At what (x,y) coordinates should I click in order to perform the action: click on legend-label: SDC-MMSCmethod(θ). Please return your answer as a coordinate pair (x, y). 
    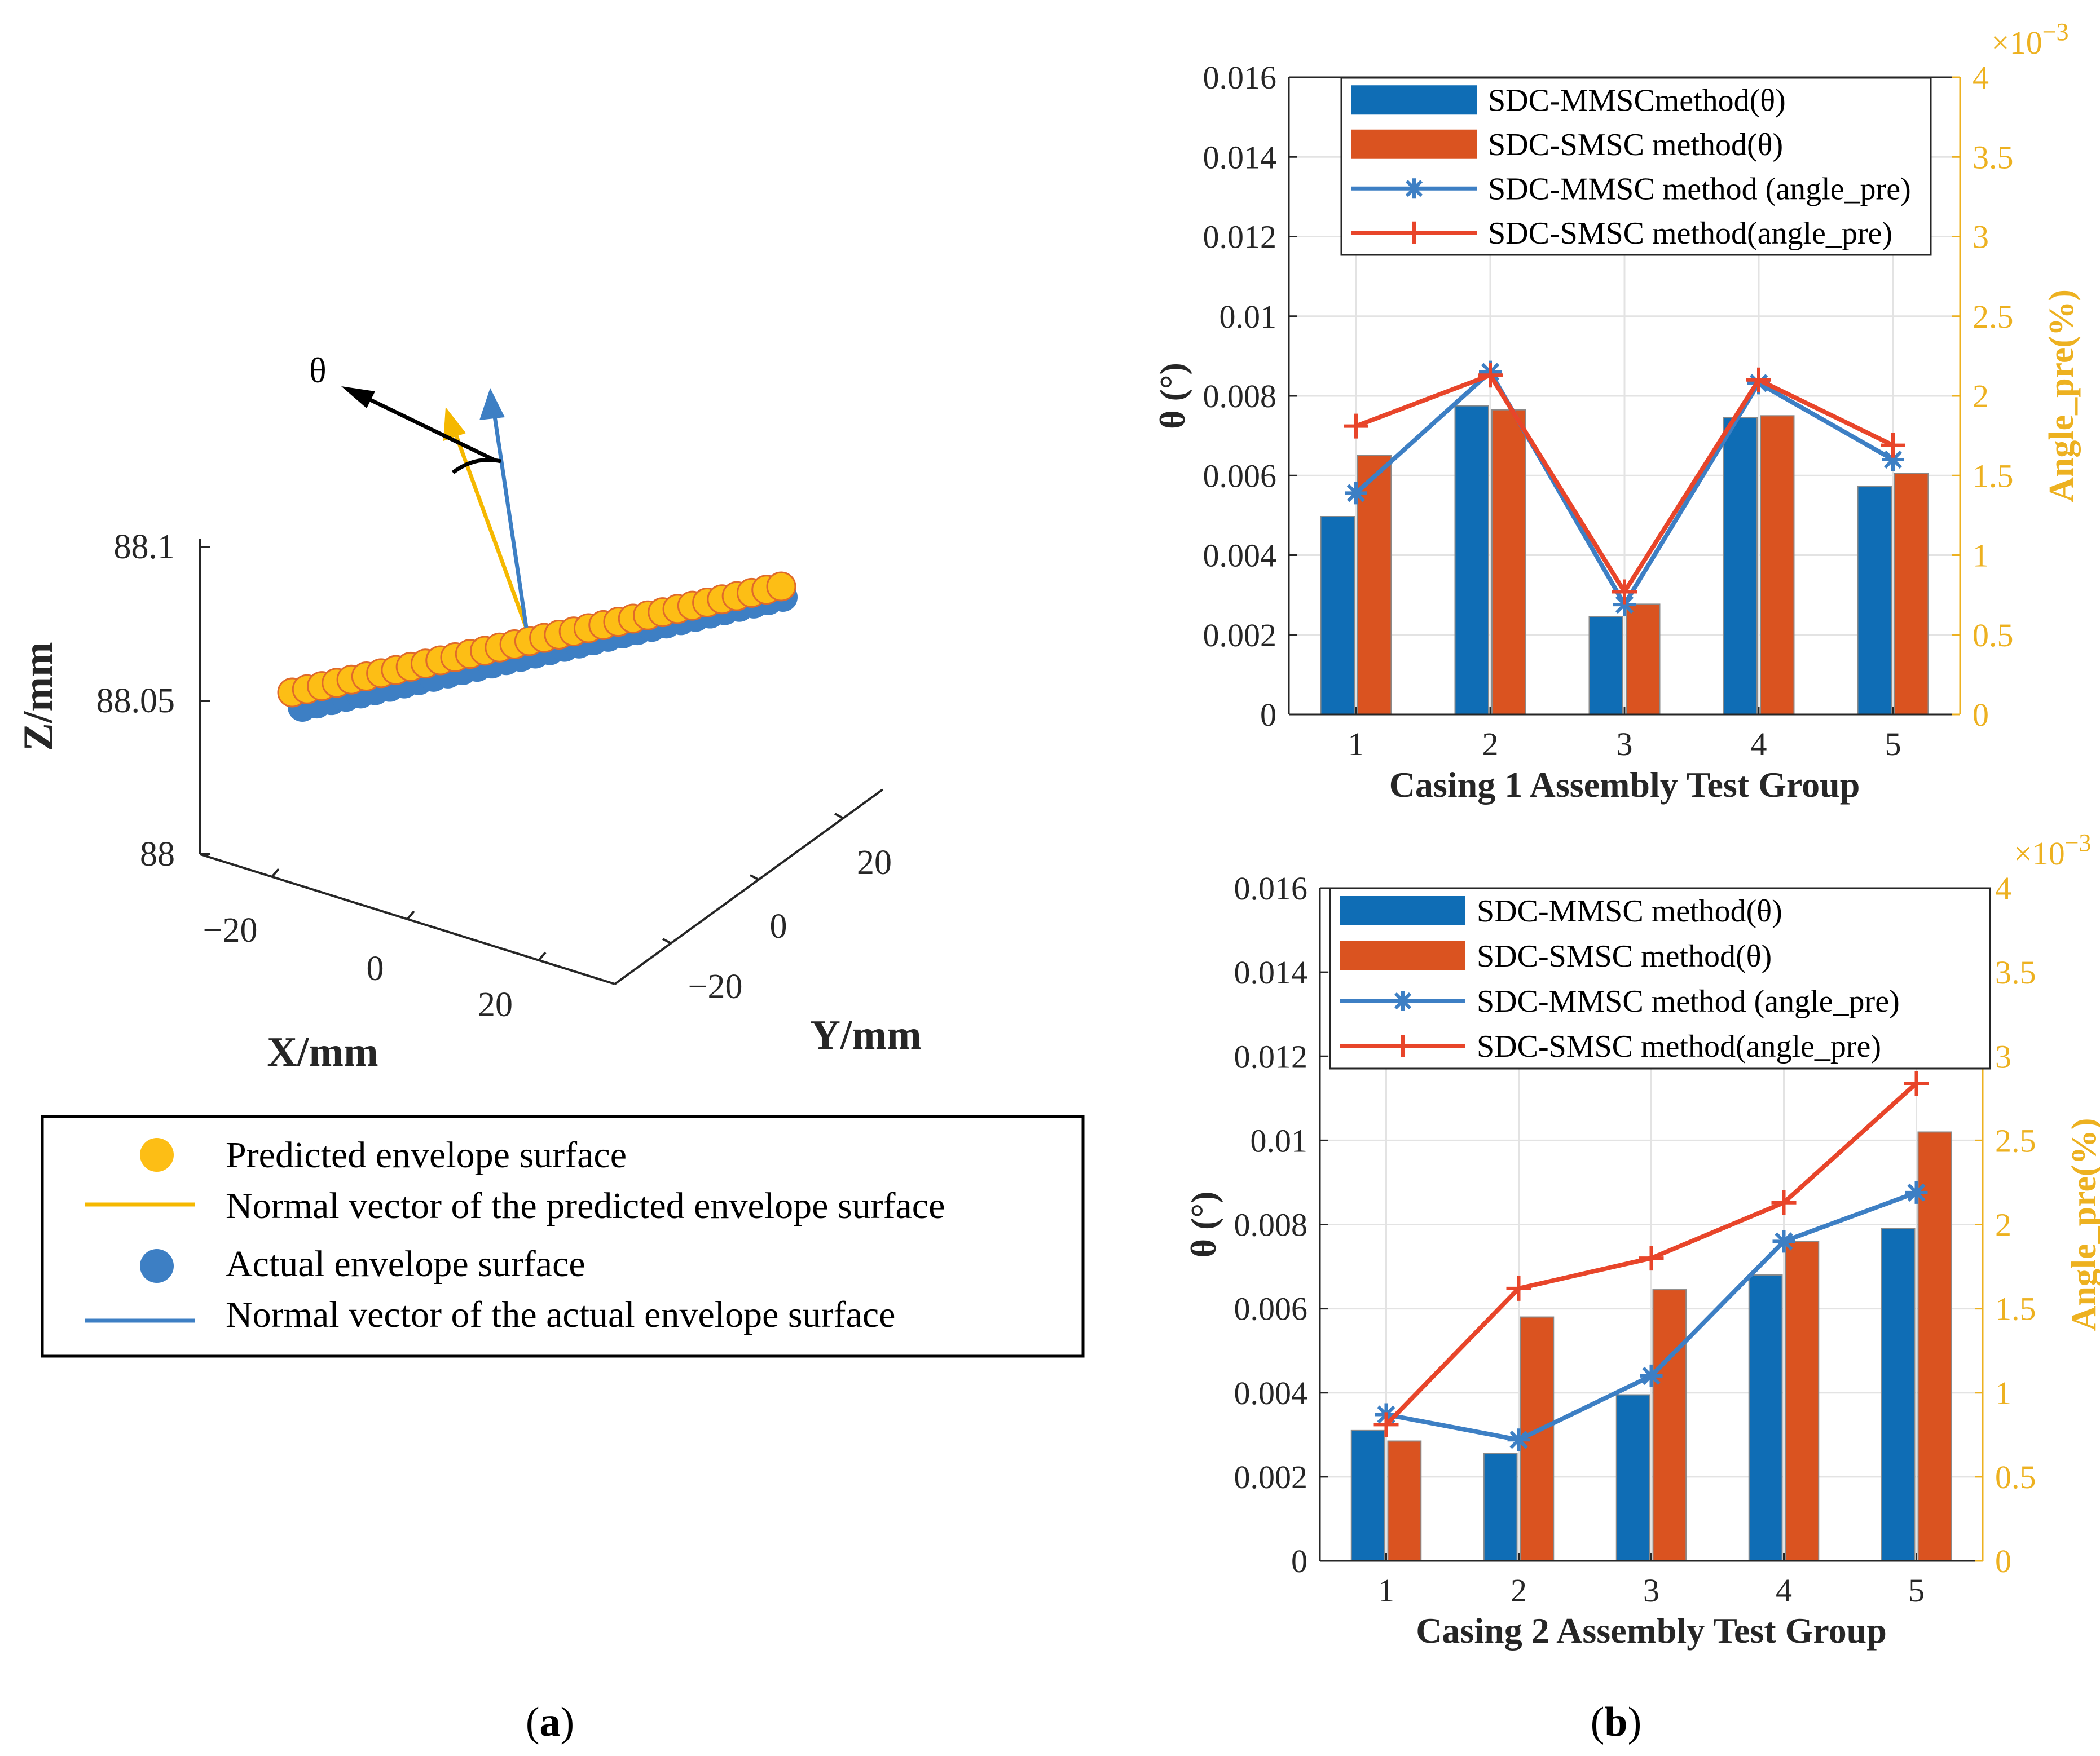
    Looking at the image, I should click on (1637, 100).